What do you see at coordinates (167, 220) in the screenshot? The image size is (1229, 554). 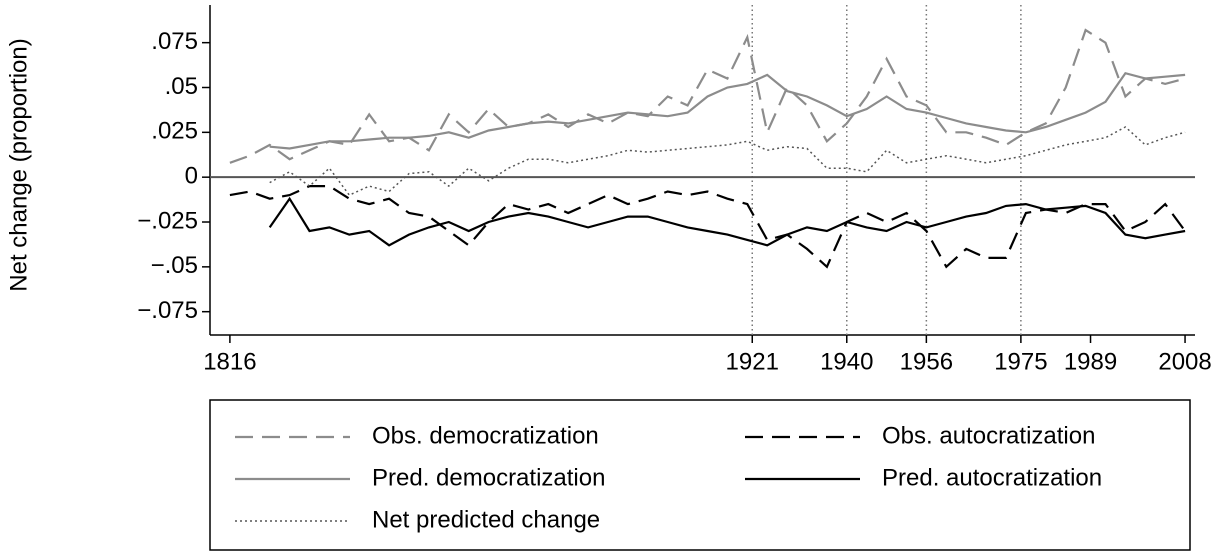 I see `y-tick-label: −.025` at bounding box center [167, 220].